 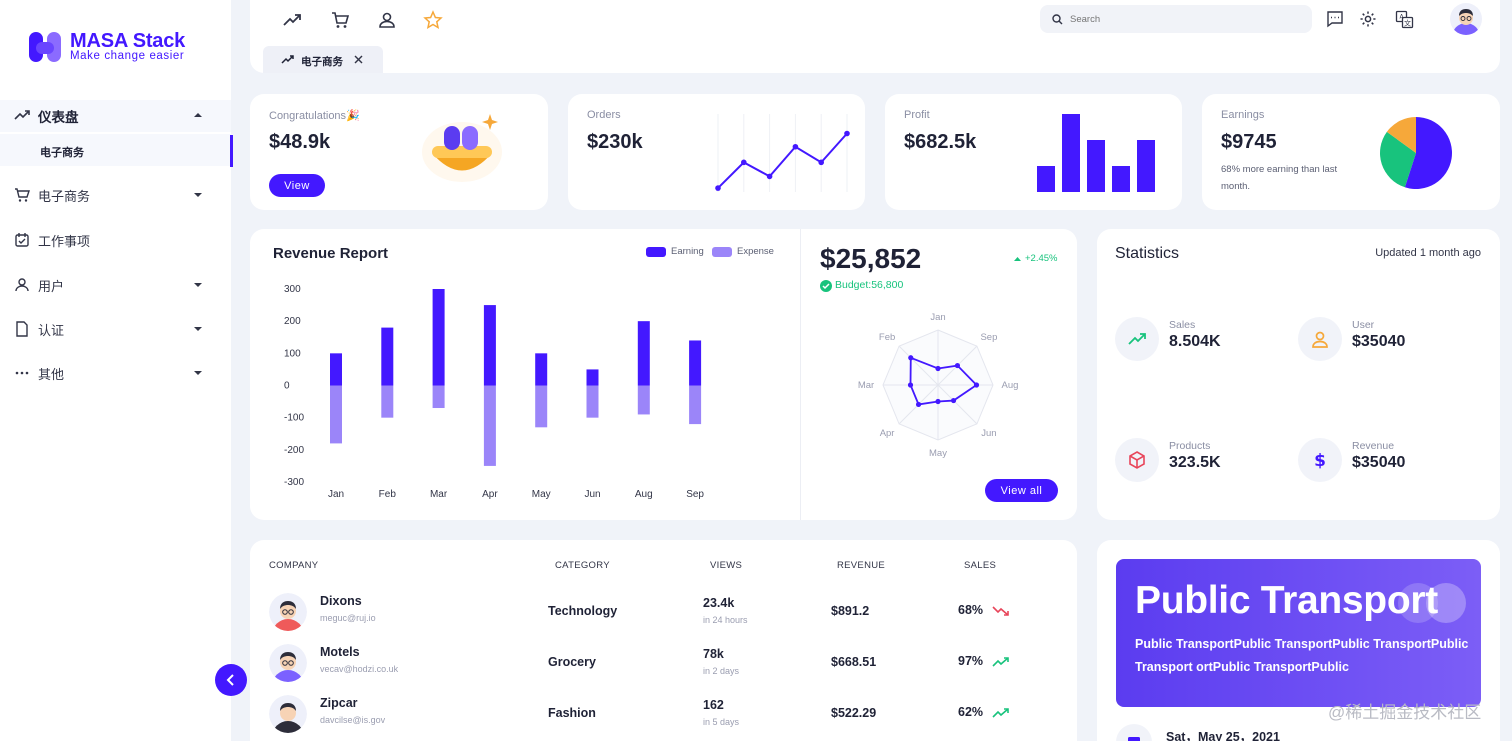 I want to click on profit-bar, so click(x=1121, y=179).